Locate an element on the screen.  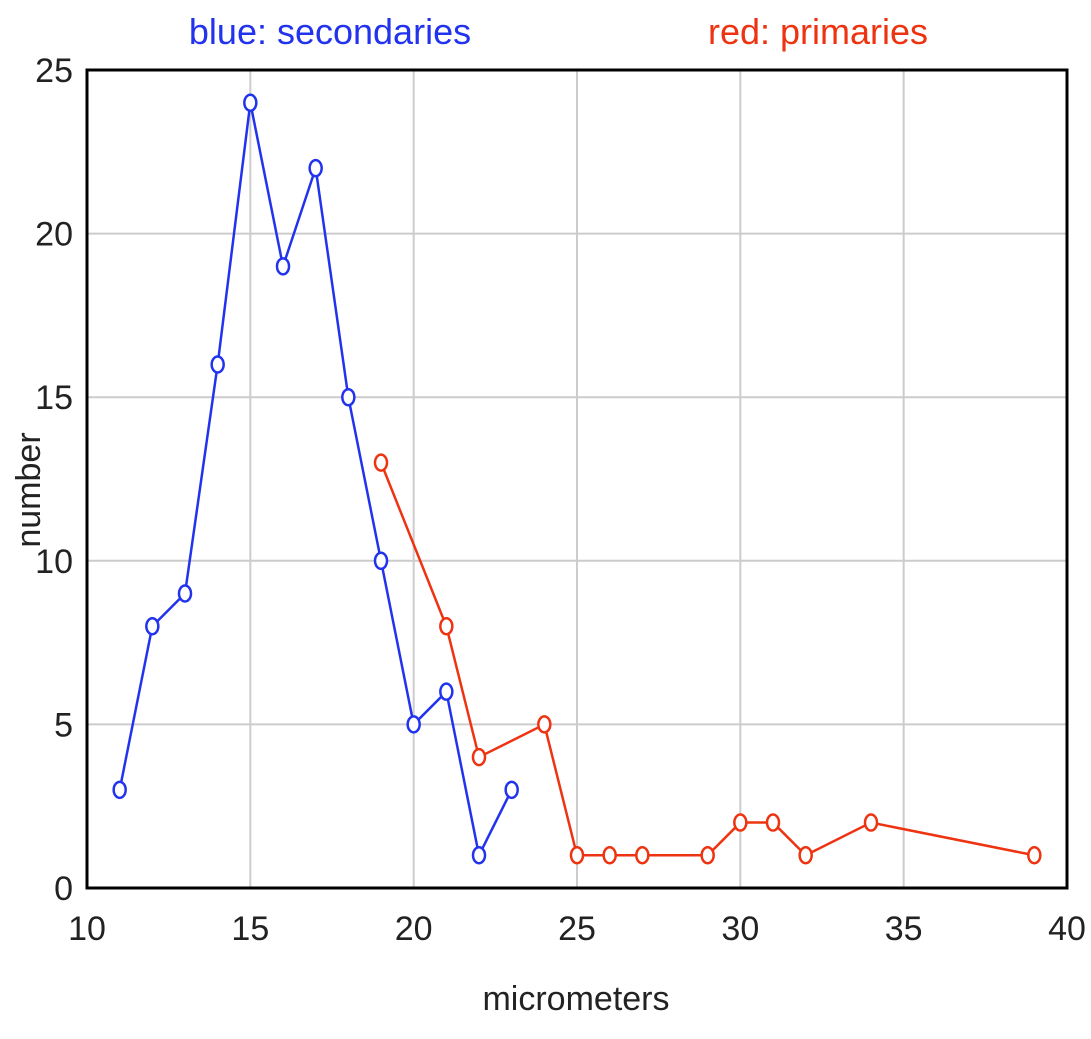
y-tick-label: 5 is located at coordinates (63, 725).